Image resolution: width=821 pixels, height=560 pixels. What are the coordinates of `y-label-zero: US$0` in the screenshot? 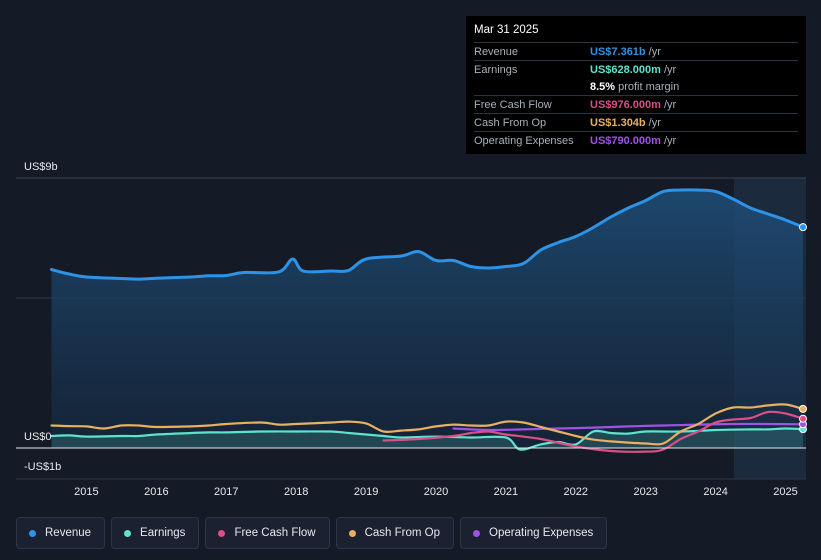 It's located at (38, 437).